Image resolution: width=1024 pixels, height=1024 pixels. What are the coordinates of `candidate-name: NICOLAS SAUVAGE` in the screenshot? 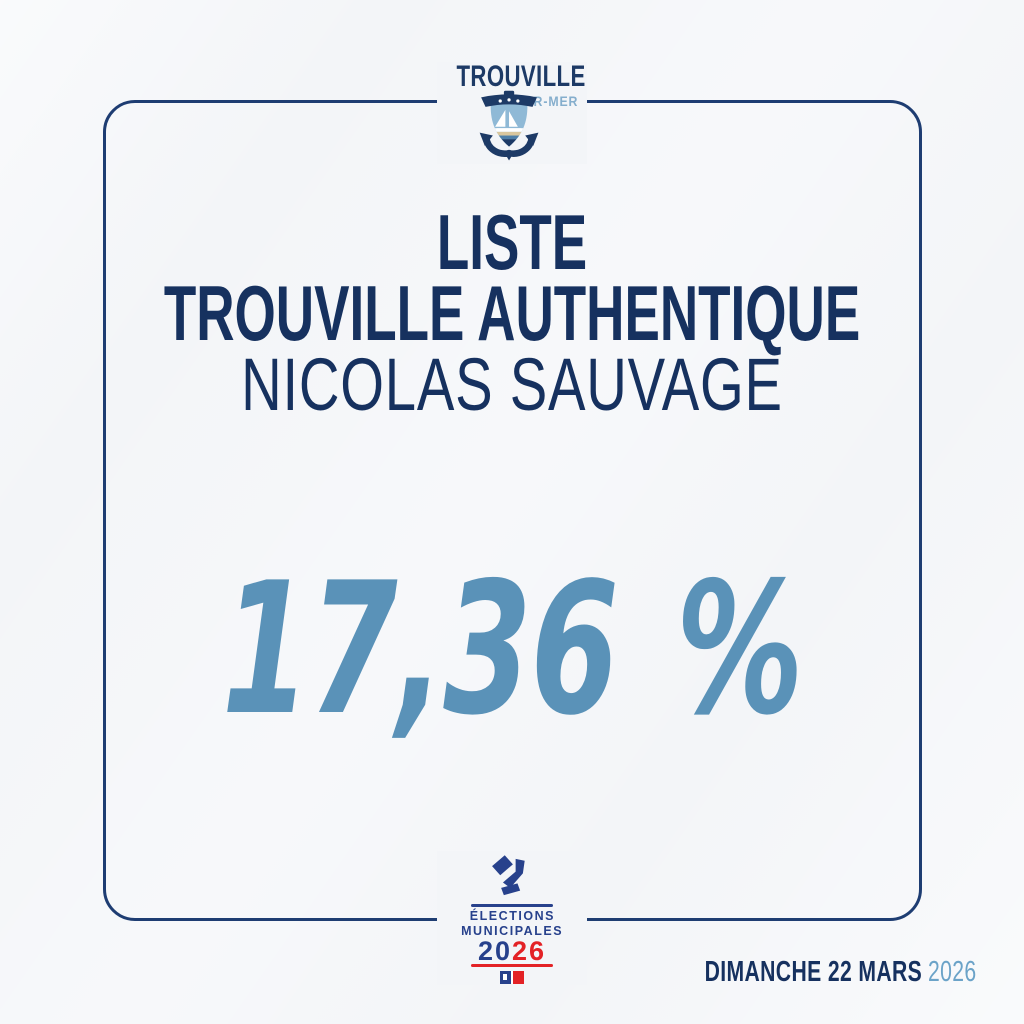 It's located at (512, 384).